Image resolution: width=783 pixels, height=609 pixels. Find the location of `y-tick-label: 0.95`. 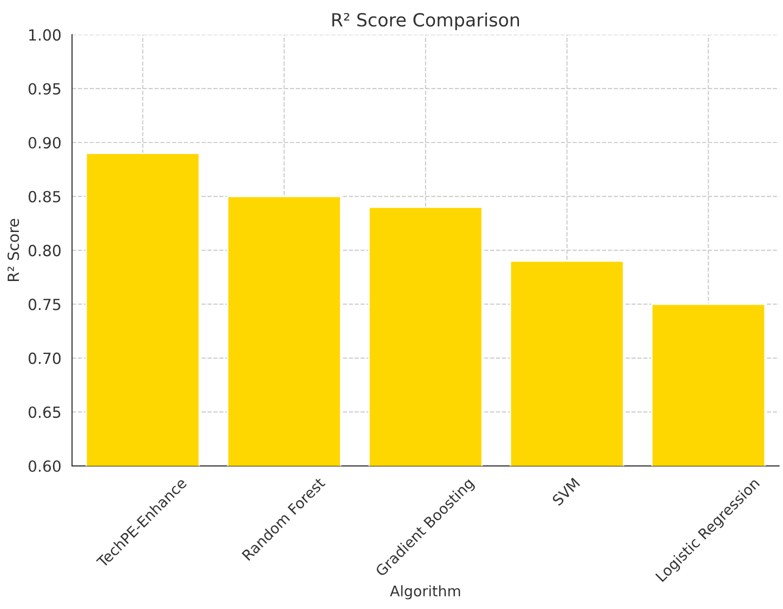

y-tick-label: 0.95 is located at coordinates (44, 89).